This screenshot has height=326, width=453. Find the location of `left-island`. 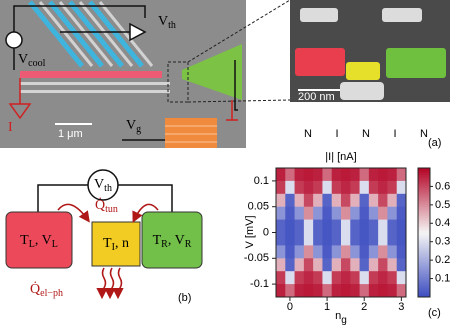

left-island is located at coordinates (39, 240).